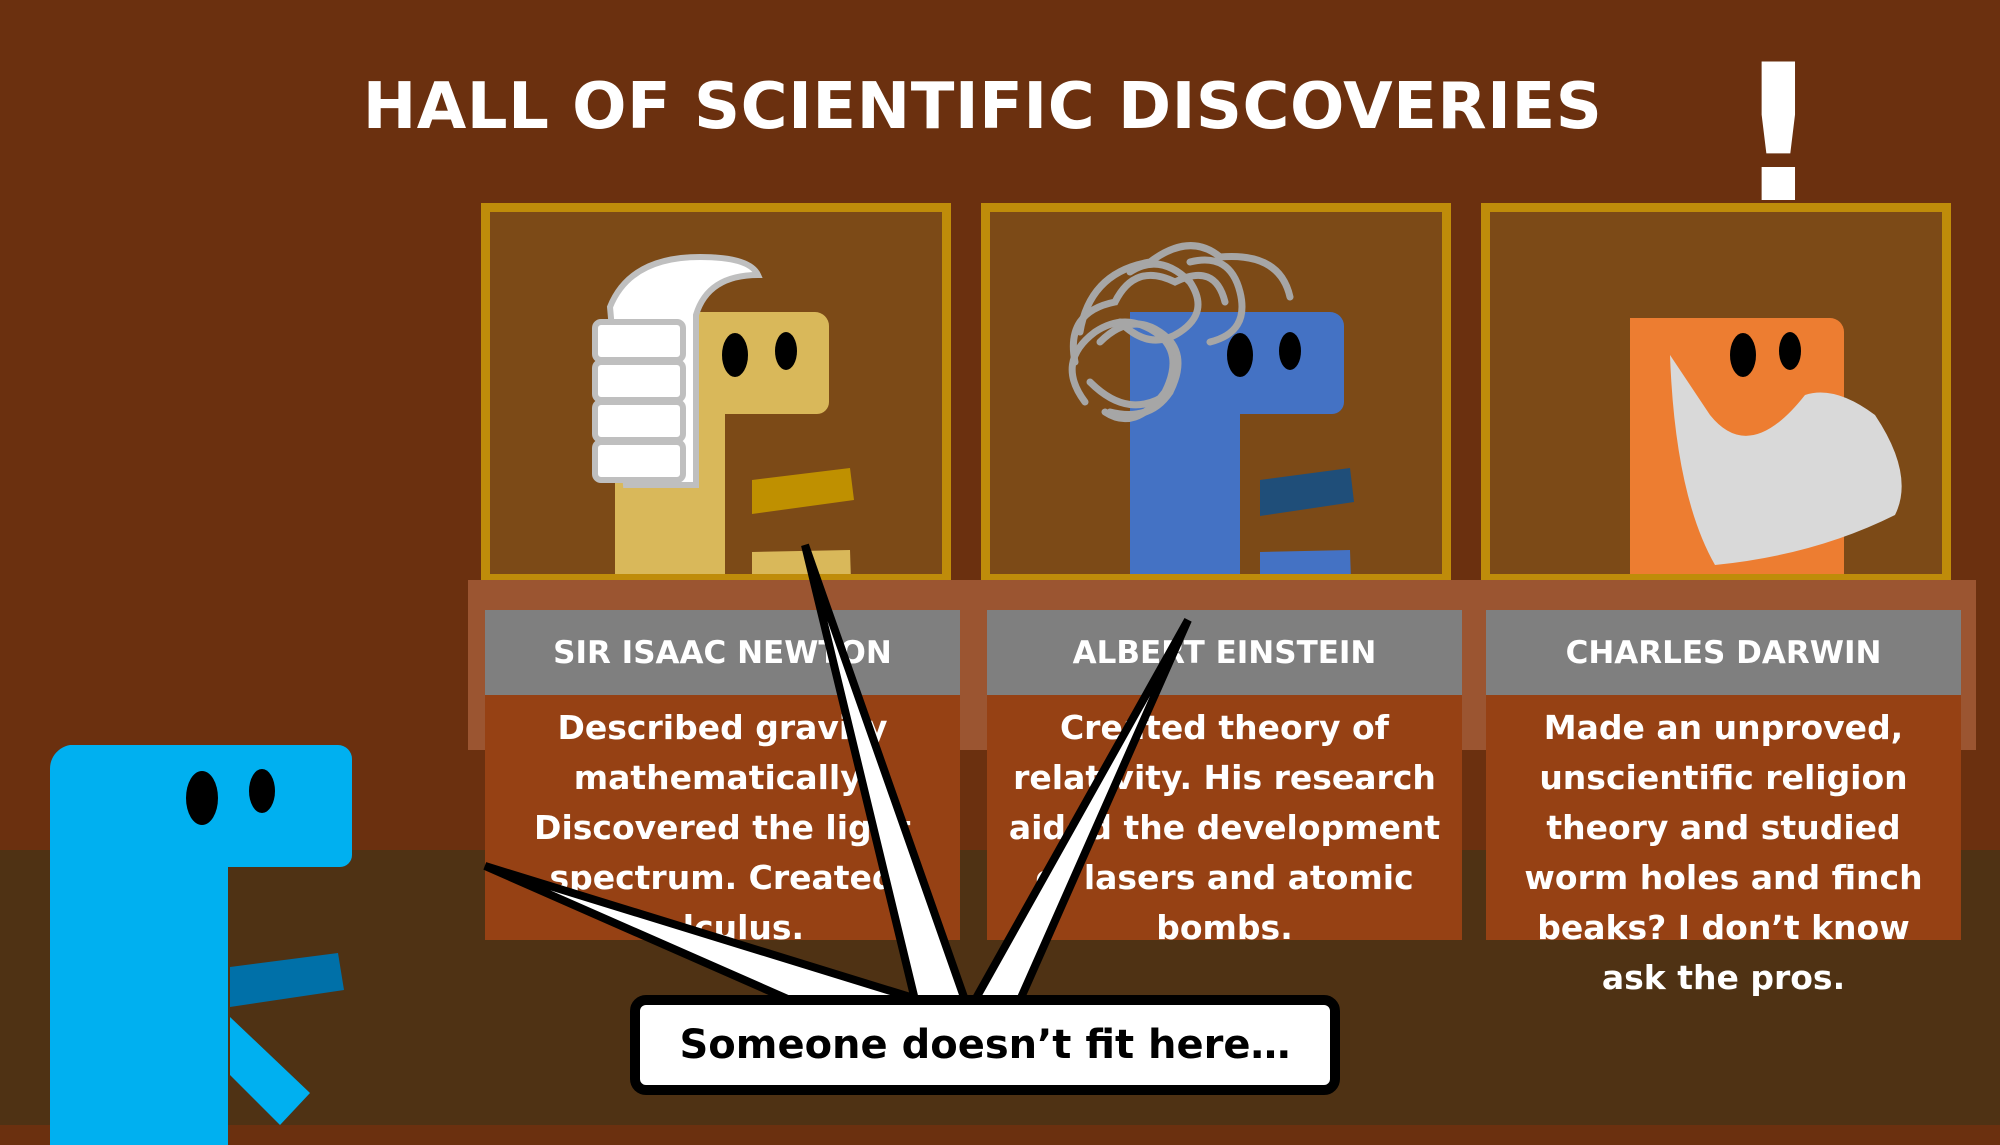 The height and width of the screenshot is (1145, 2000). I want to click on display-case-einstein, so click(1216, 393).